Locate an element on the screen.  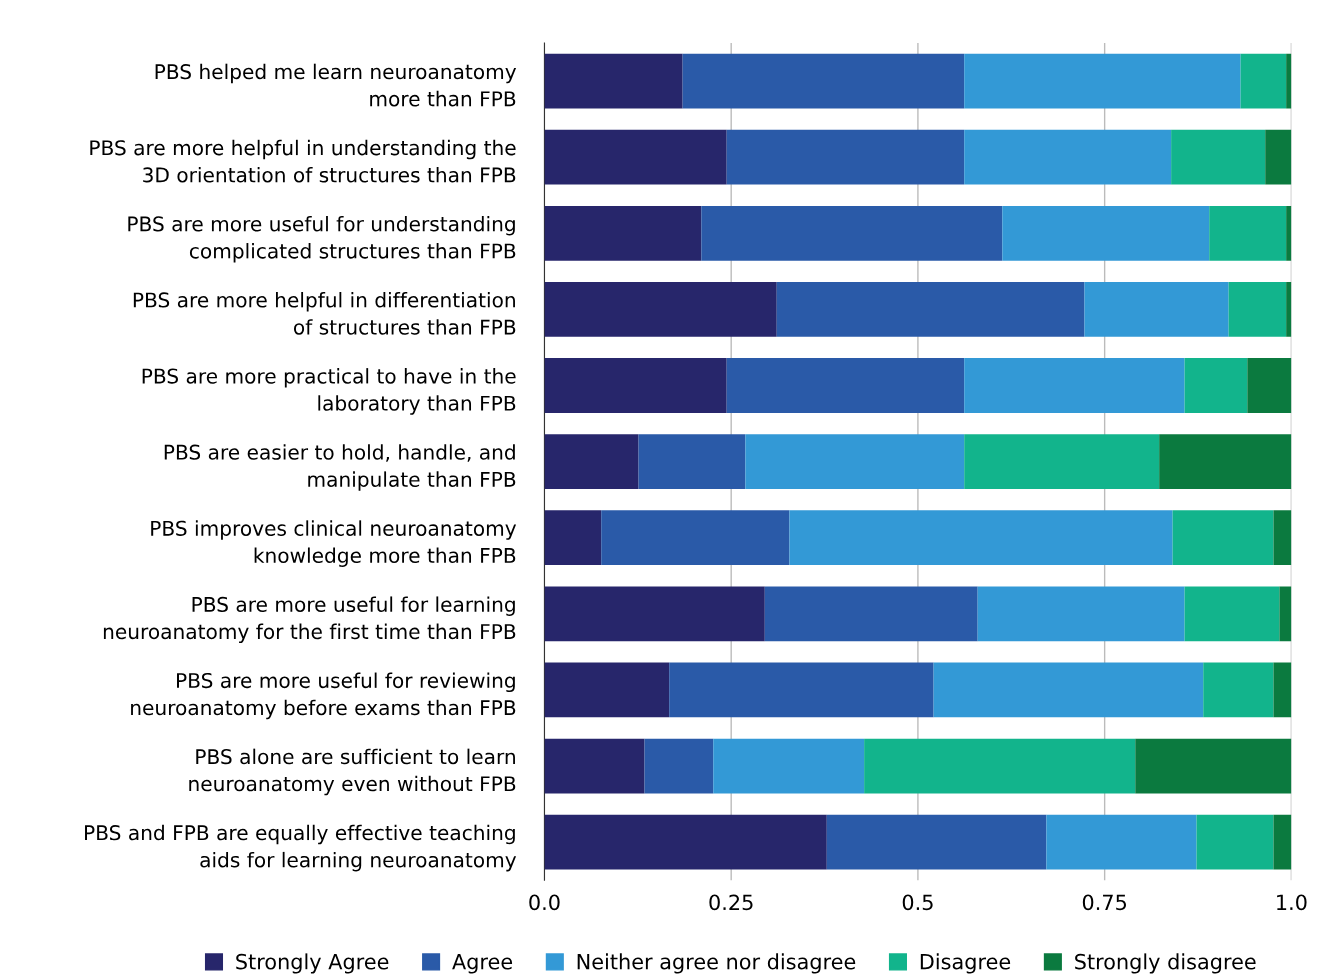
y-tick-label: PBS are more useful for reviewing neuroanatomy before exams than FPB is located at coordinates (323, 696).